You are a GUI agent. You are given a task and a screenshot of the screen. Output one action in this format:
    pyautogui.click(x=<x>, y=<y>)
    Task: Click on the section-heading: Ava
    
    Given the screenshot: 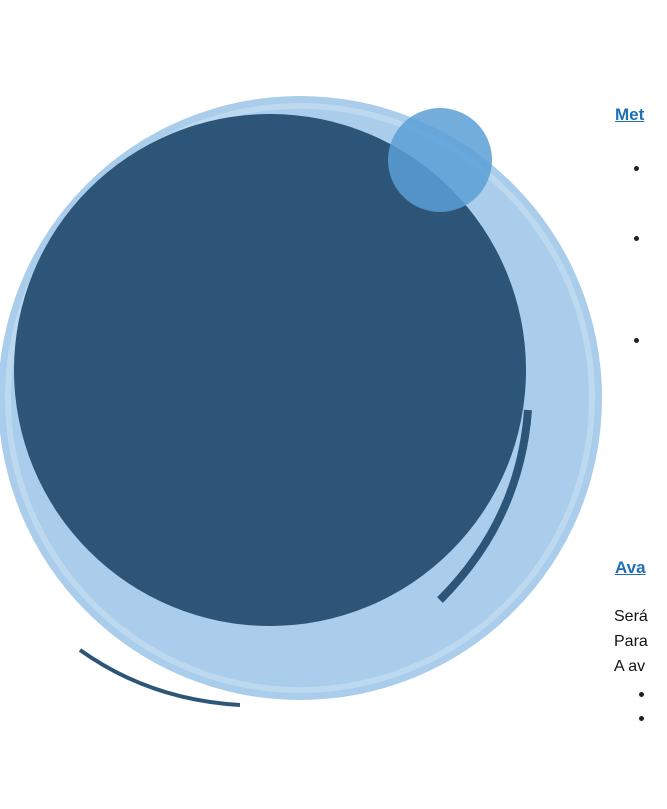 What is the action you would take?
    pyautogui.click(x=630, y=567)
    